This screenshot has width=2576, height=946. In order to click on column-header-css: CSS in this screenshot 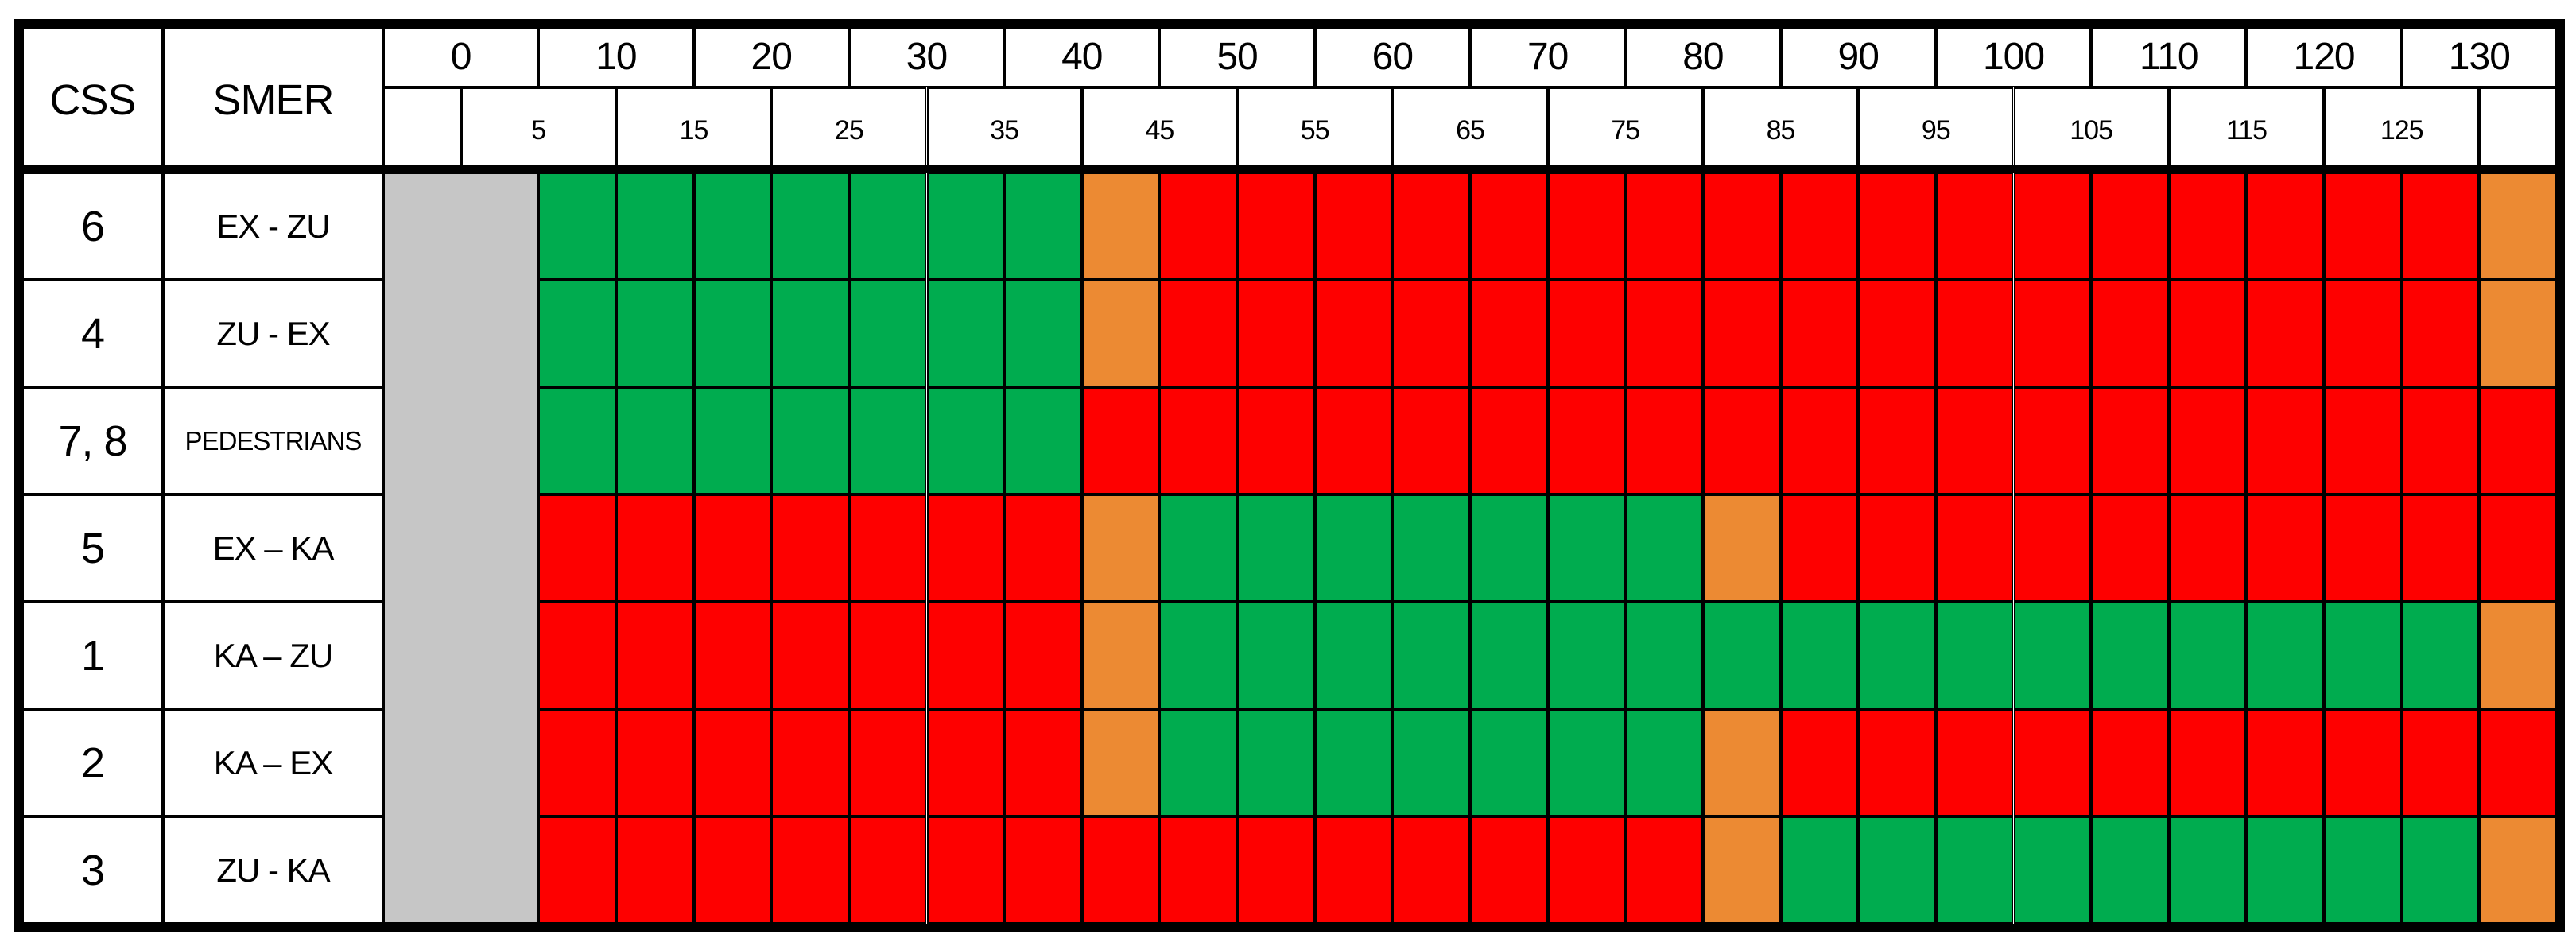, I will do `click(93, 100)`.